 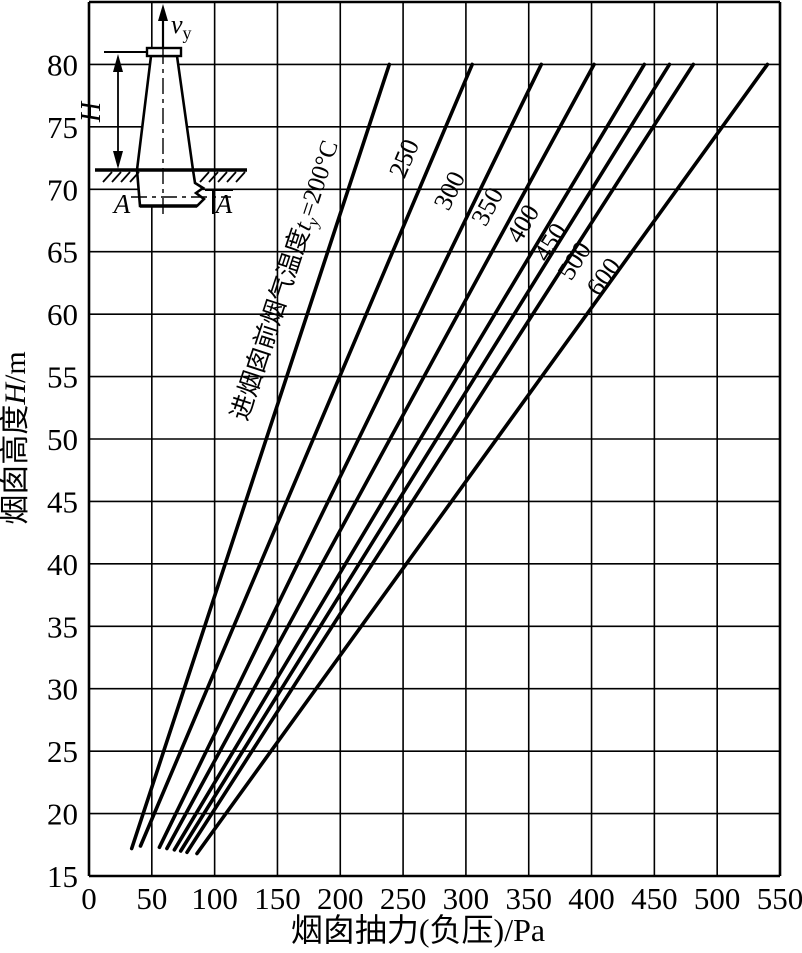 I want to click on y-tick-label: 60, so click(x=62, y=314).